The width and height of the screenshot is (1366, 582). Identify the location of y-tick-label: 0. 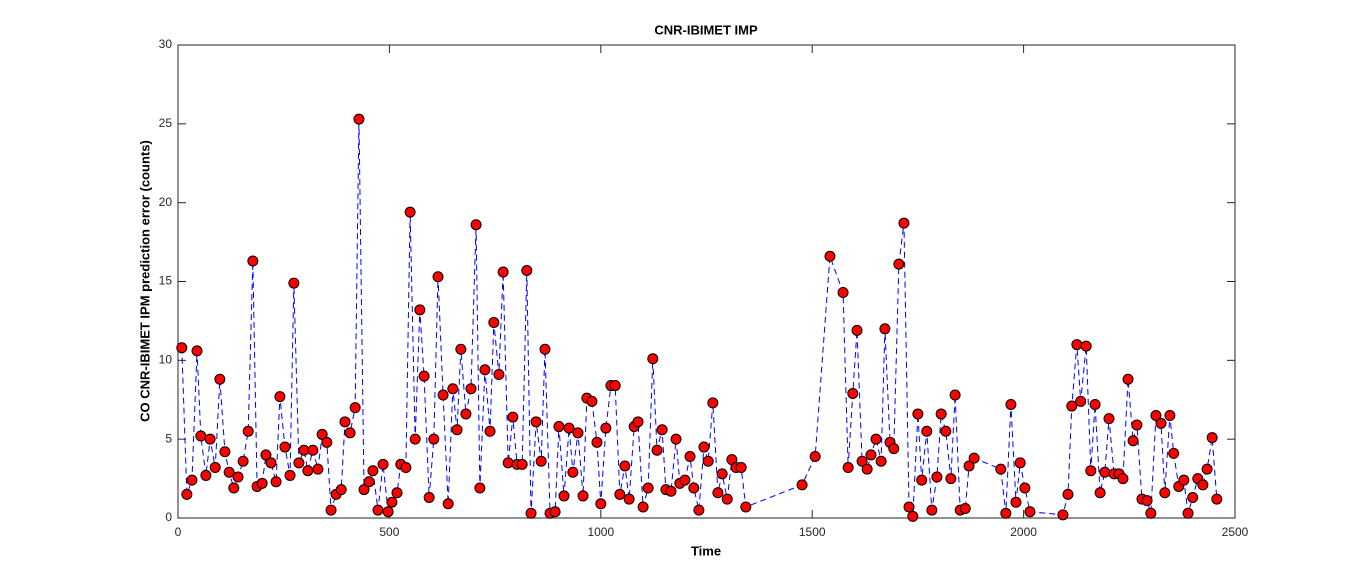
(168, 517).